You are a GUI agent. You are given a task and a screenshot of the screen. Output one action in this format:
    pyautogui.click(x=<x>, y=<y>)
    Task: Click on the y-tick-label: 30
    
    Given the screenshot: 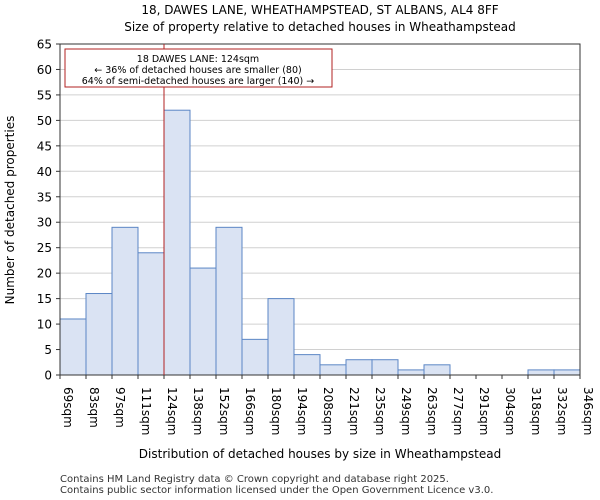 What is the action you would take?
    pyautogui.click(x=44, y=223)
    